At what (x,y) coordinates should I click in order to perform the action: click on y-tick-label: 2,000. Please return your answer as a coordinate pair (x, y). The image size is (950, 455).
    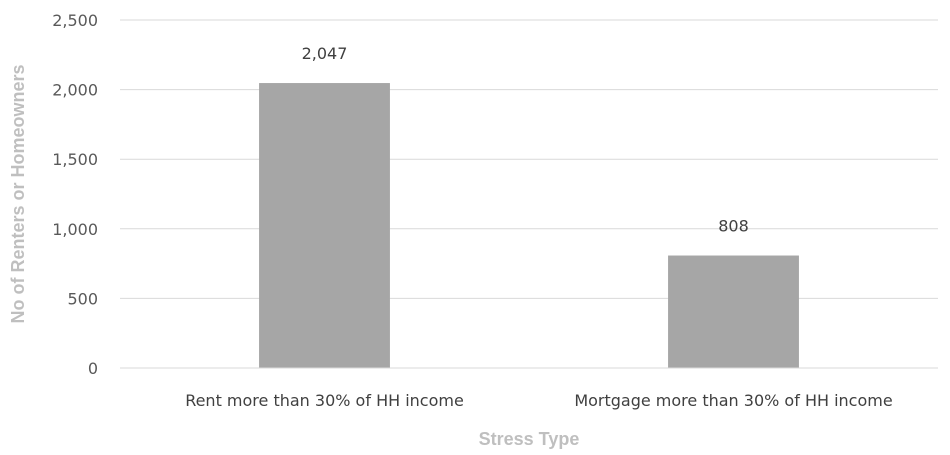
    Looking at the image, I should click on (75, 90).